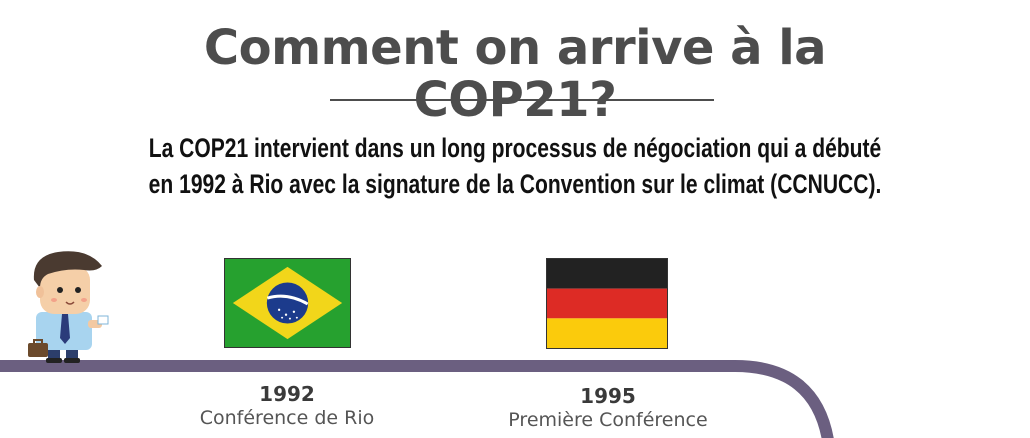 This screenshot has width=1030, height=438. What do you see at coordinates (287, 418) in the screenshot?
I see `event-description: Conférence de Rio` at bounding box center [287, 418].